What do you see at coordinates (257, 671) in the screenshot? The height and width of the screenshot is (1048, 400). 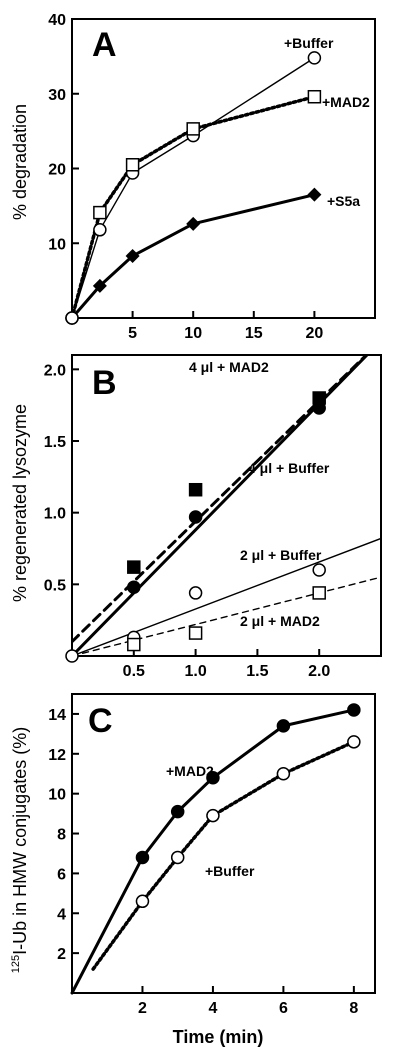 I see `x-tick-label: 1.5` at bounding box center [257, 671].